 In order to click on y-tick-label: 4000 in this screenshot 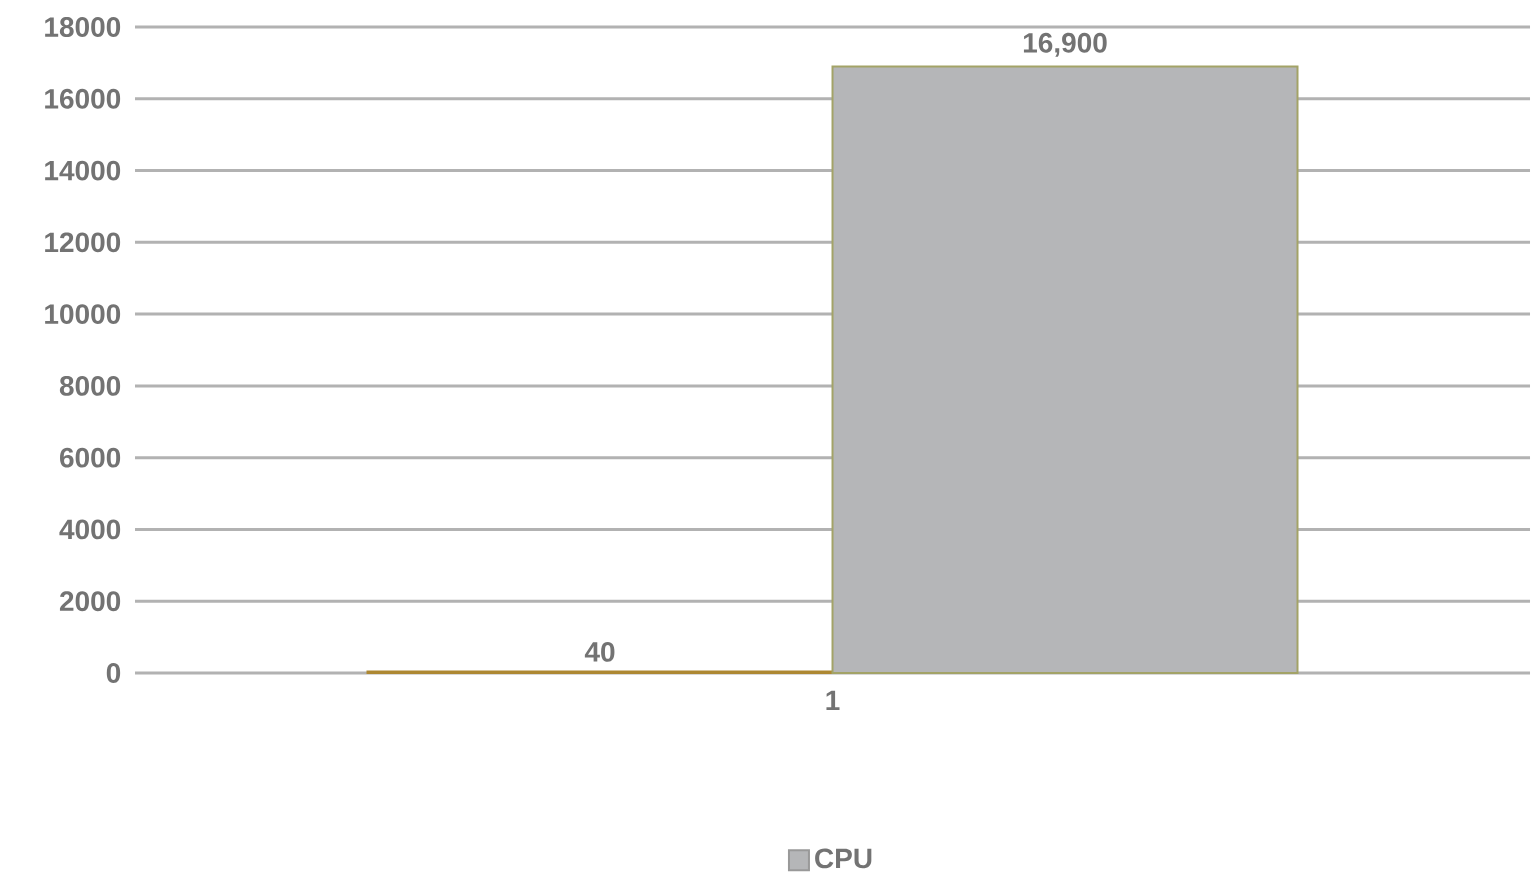, I will do `click(90, 529)`.